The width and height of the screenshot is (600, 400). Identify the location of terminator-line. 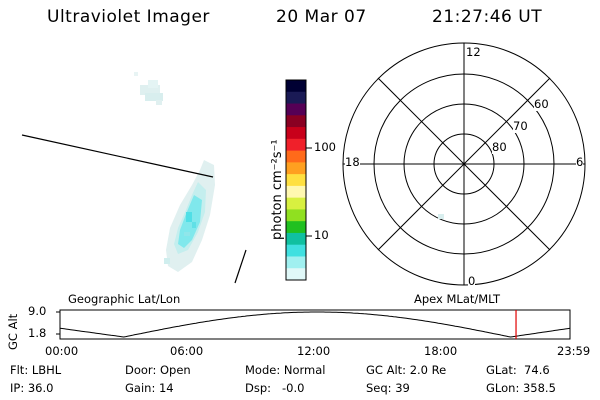
(117, 156).